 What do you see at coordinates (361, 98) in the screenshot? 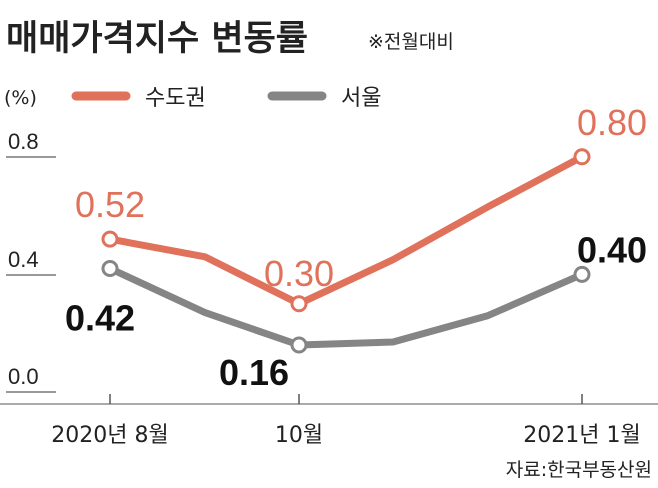
I see `legend-label-seoul: 서울` at bounding box center [361, 98].